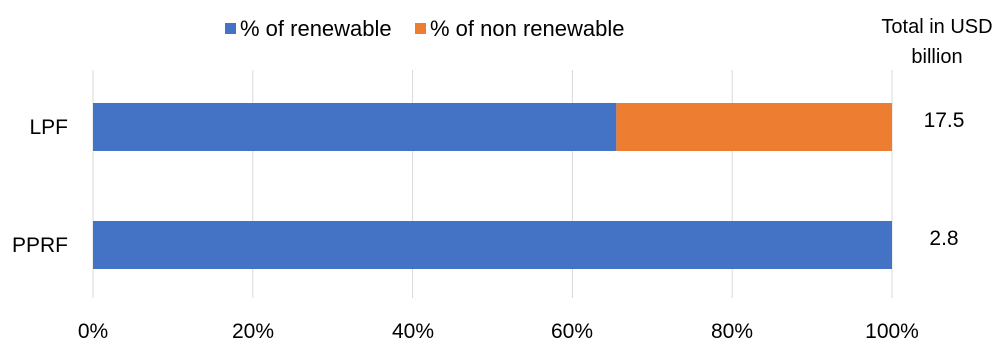  I want to click on total-value: 2.8, so click(943, 238).